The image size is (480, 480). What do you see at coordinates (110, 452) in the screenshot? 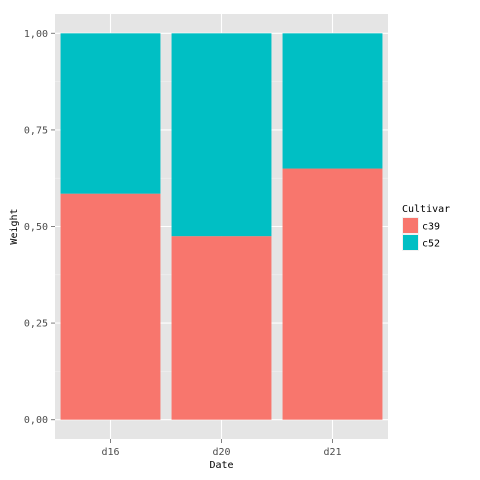
I see `x-tick-label: d16` at bounding box center [110, 452].